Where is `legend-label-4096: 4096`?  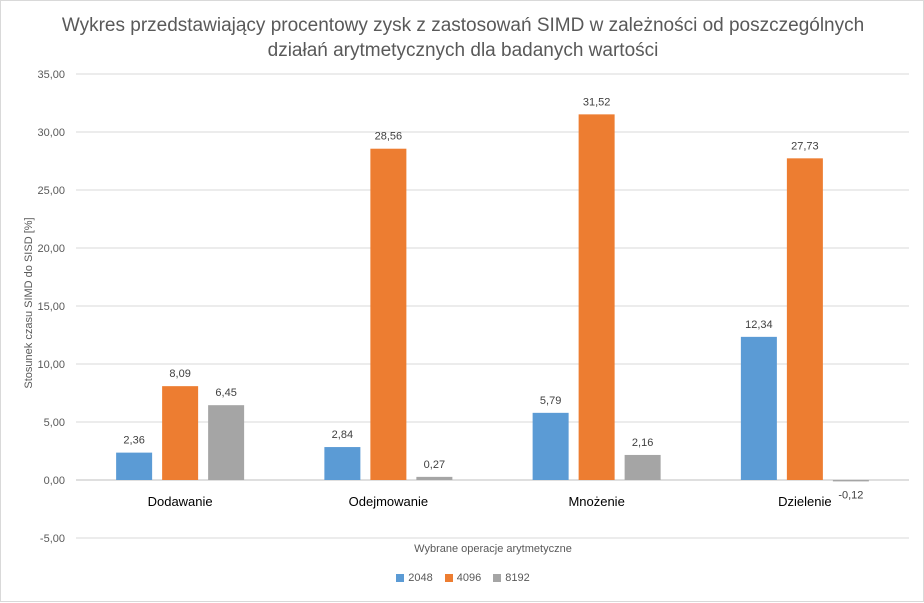
legend-label-4096: 4096 is located at coordinates (469, 578).